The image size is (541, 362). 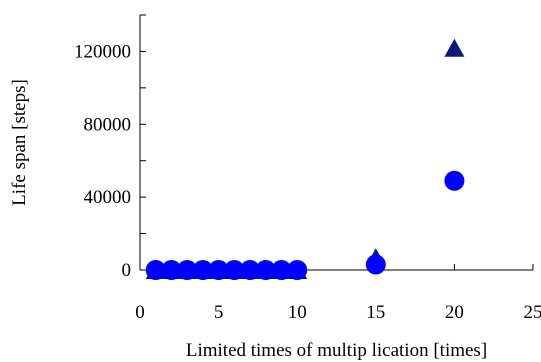 I want to click on y-tick-label: 80000, so click(x=108, y=124).